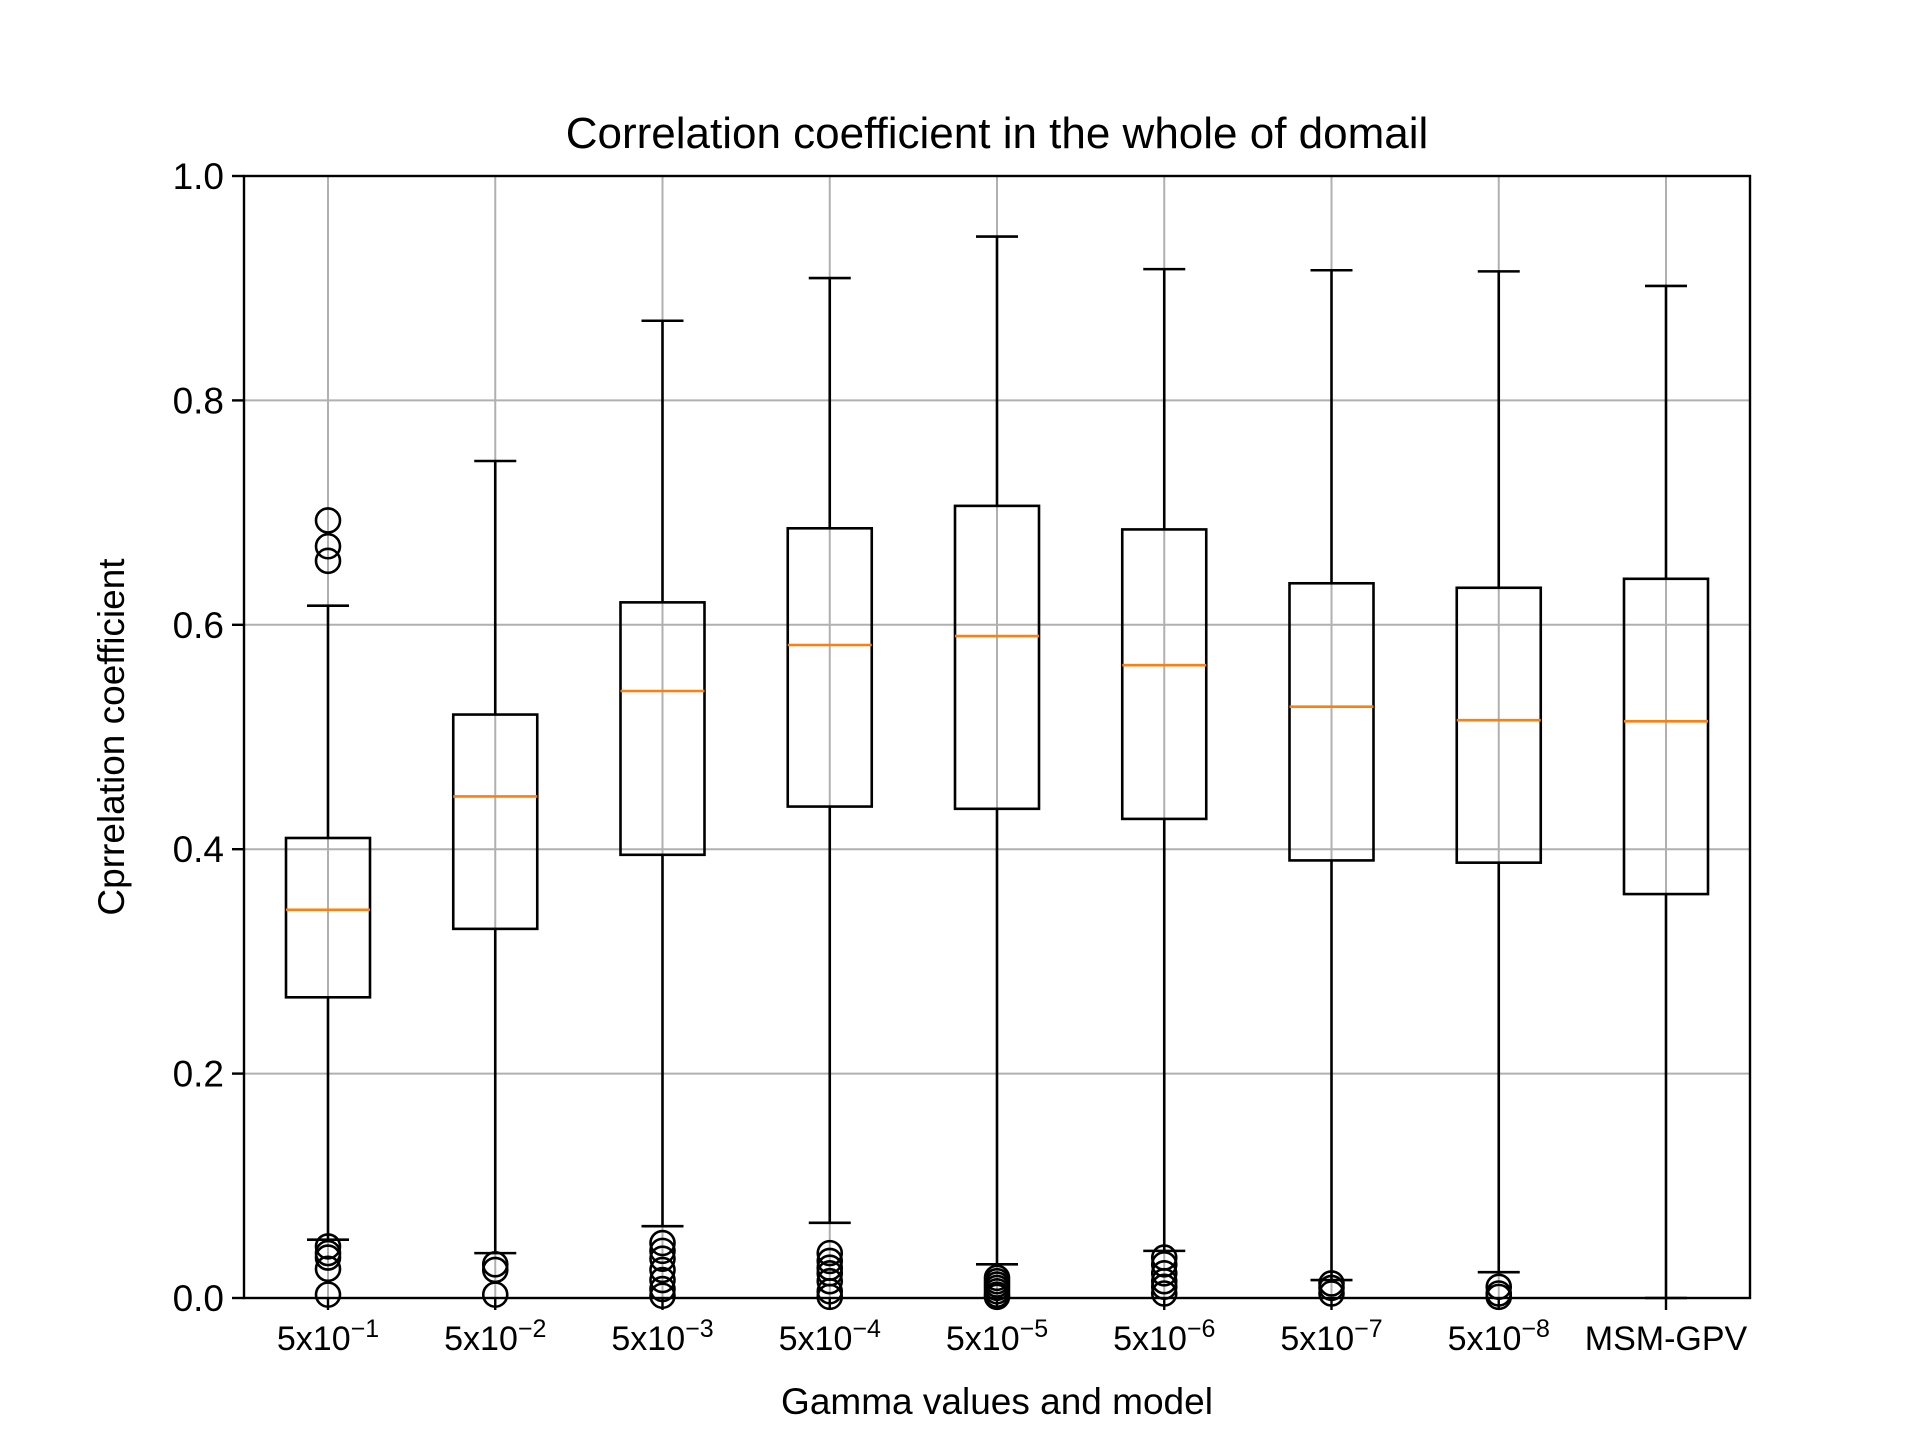 This screenshot has width=1920, height=1440. I want to click on x-tick-label-exponent: −8, so click(1535, 1329).